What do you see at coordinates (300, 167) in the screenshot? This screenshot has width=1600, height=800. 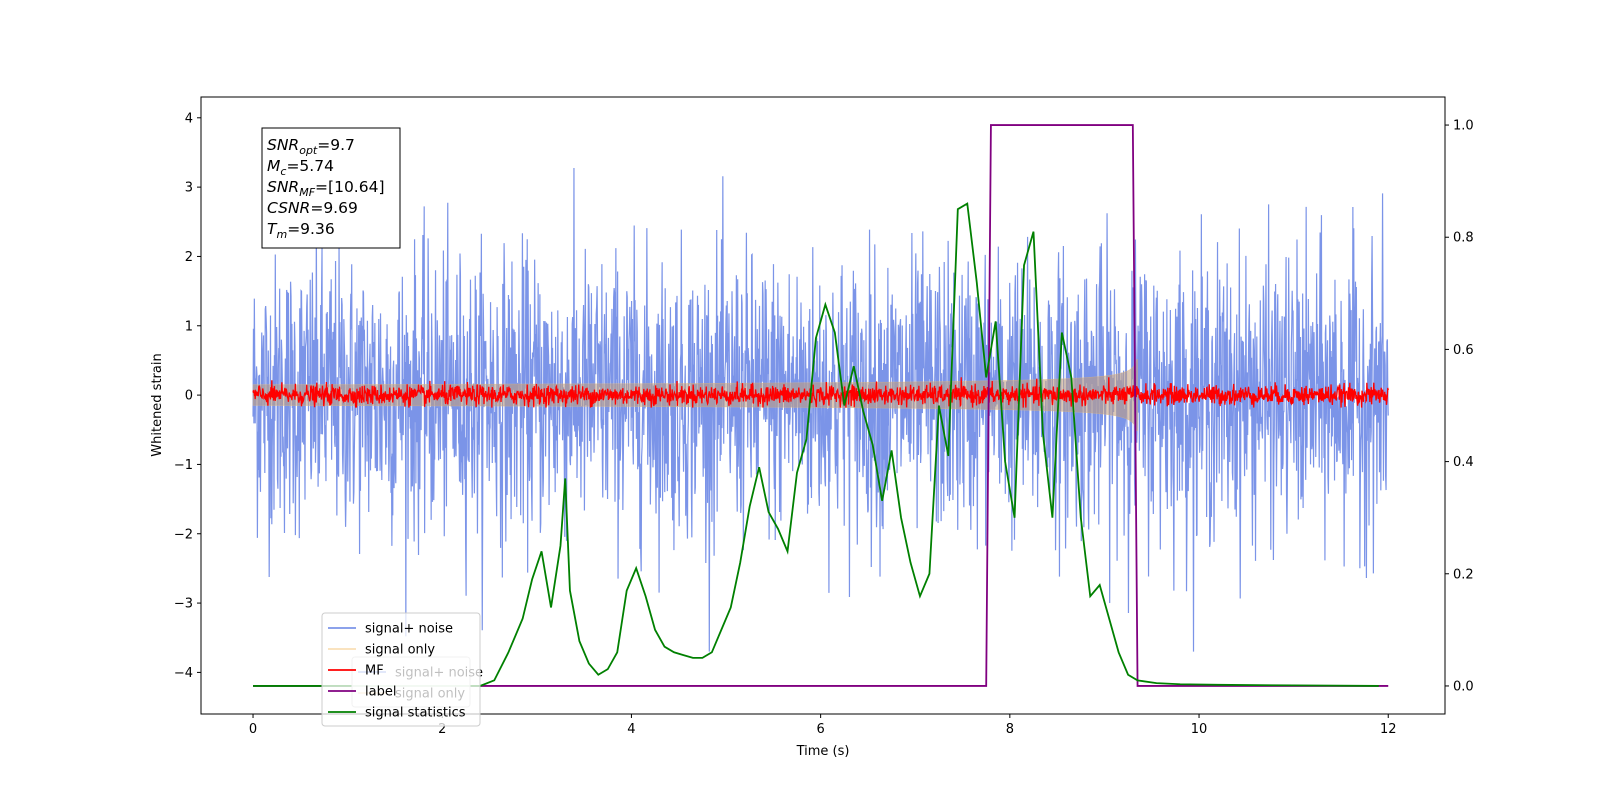 I see `info-box-line: Mc=5.74` at bounding box center [300, 167].